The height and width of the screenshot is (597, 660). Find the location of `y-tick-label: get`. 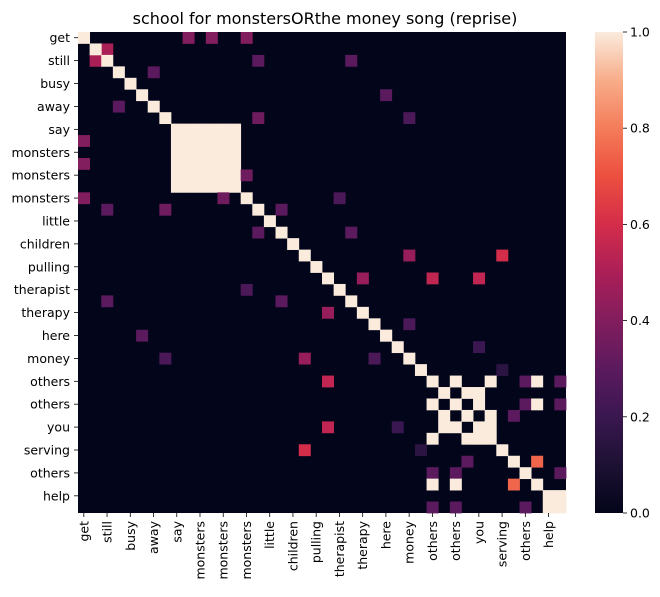

y-tick-label: get is located at coordinates (59, 37).